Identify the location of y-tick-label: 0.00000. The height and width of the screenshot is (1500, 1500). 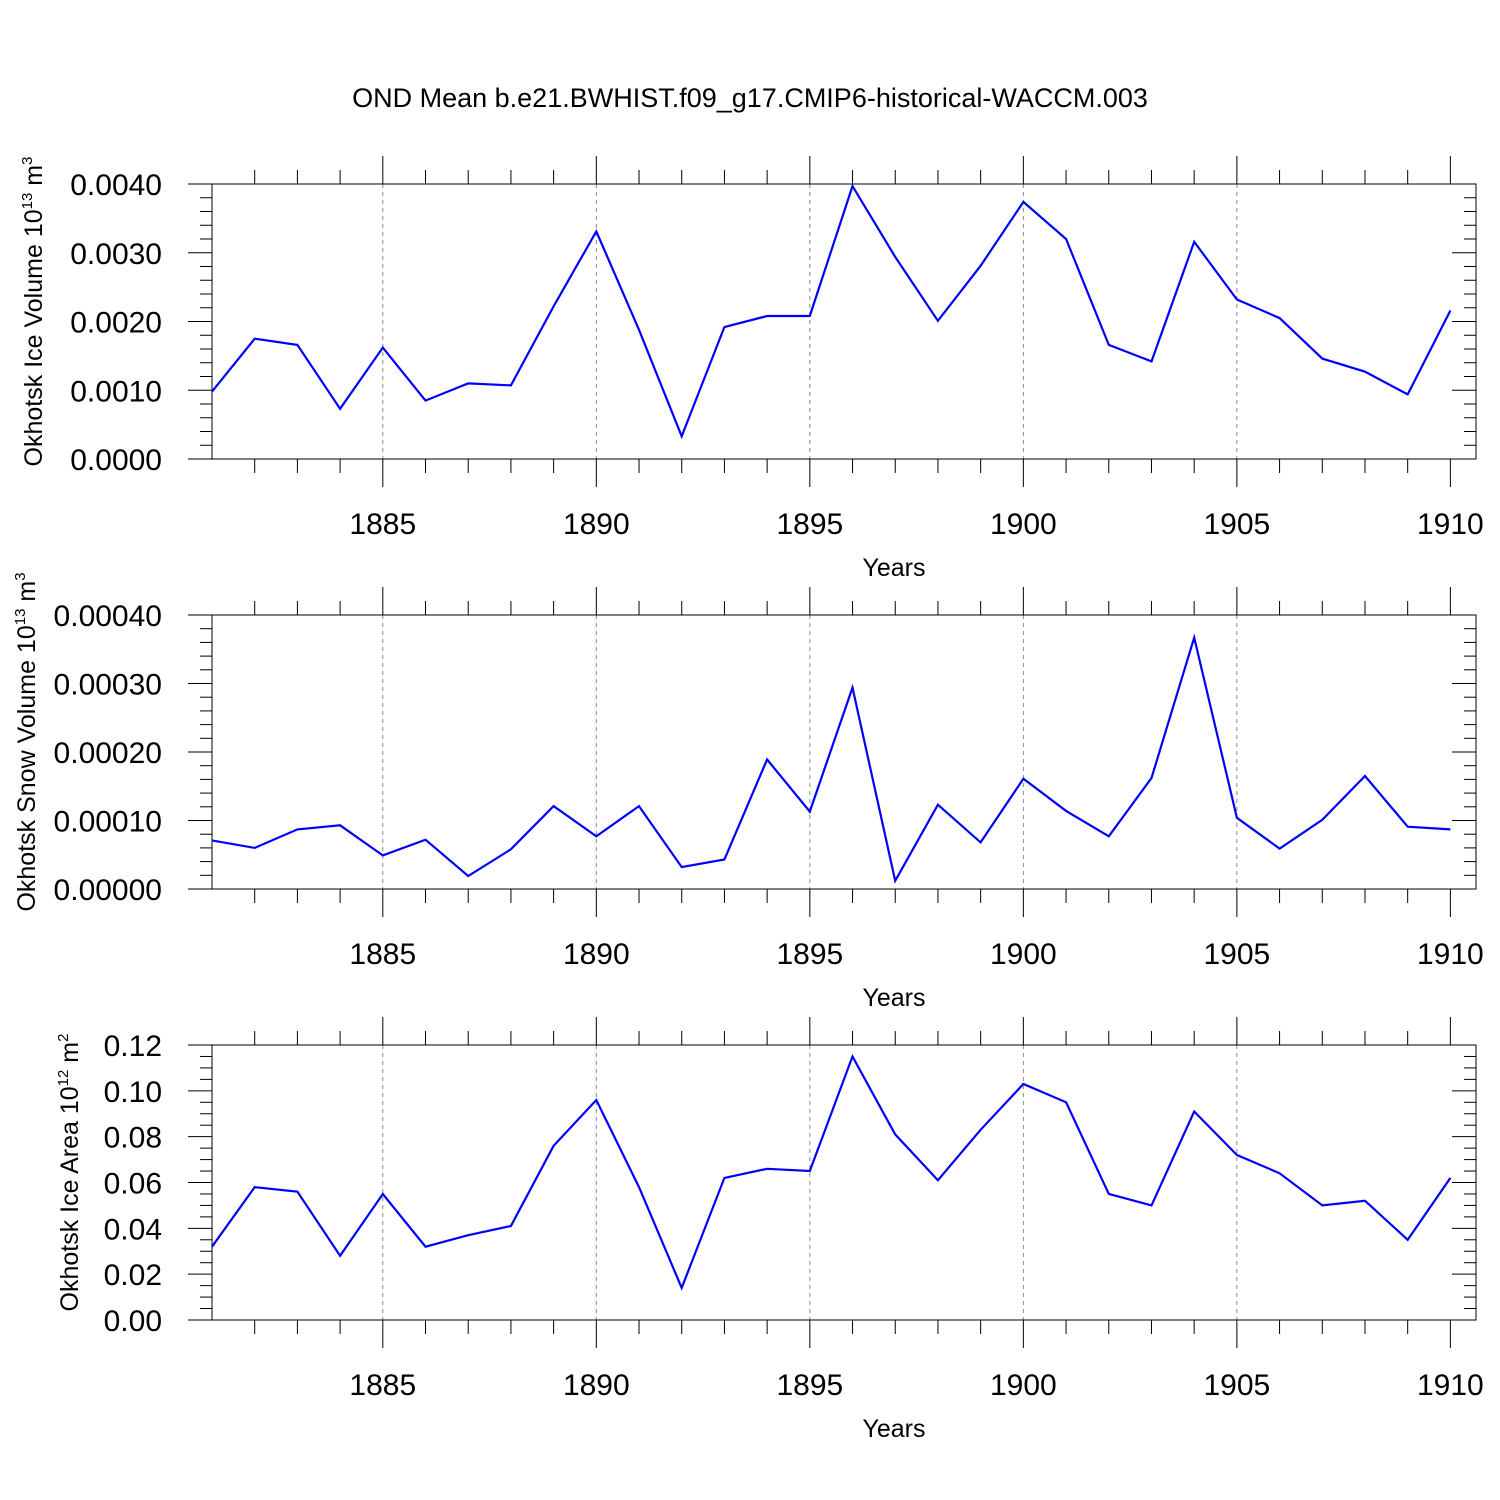
(108, 890).